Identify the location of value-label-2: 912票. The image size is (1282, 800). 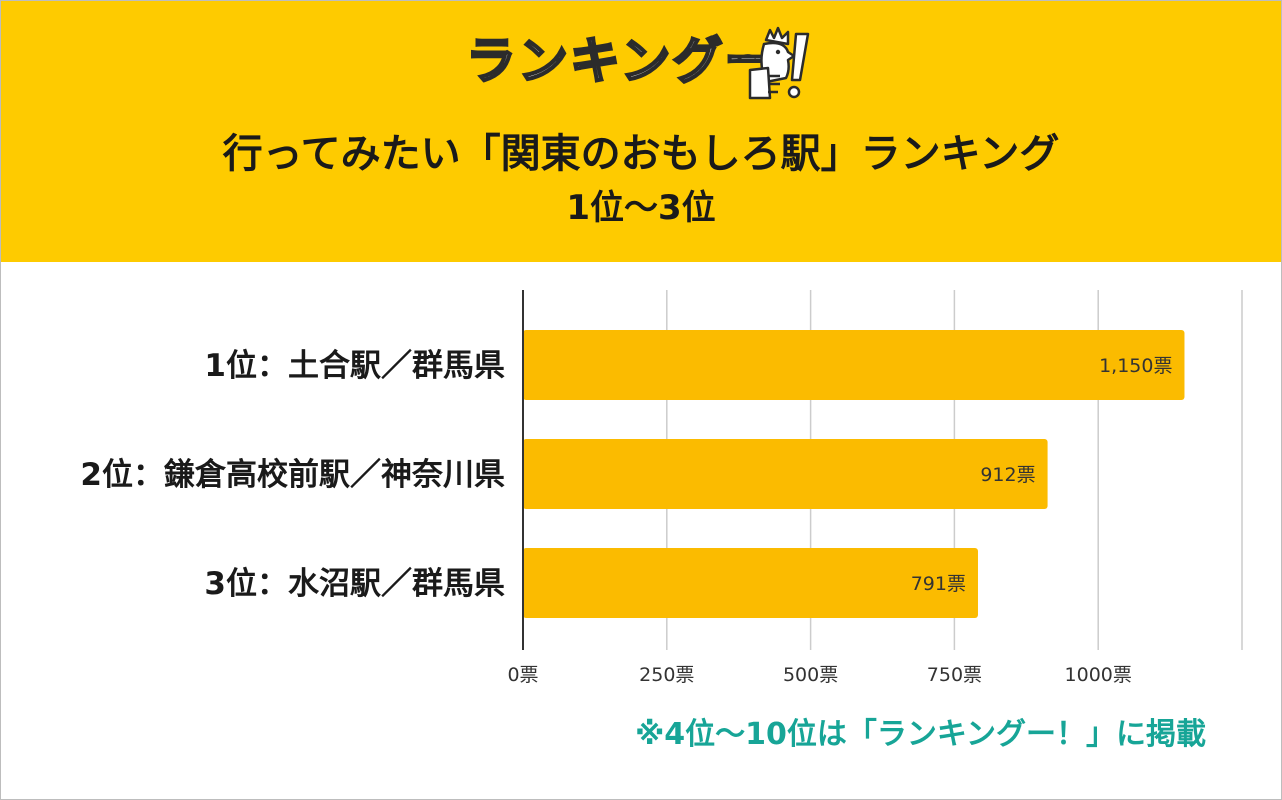
(1007, 475).